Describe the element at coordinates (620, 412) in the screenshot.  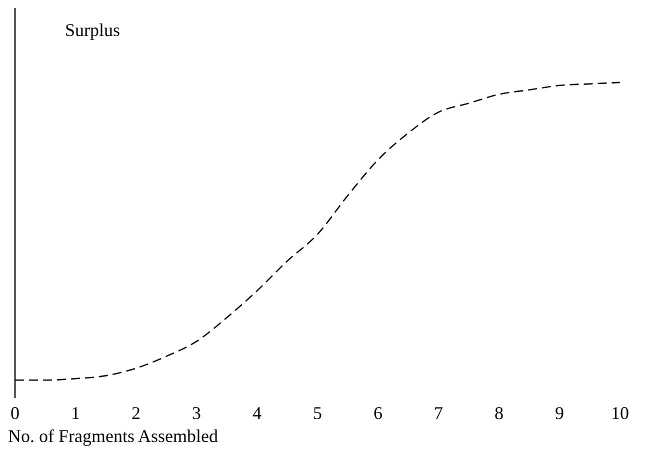
I see `x-tick-label: 10` at that location.